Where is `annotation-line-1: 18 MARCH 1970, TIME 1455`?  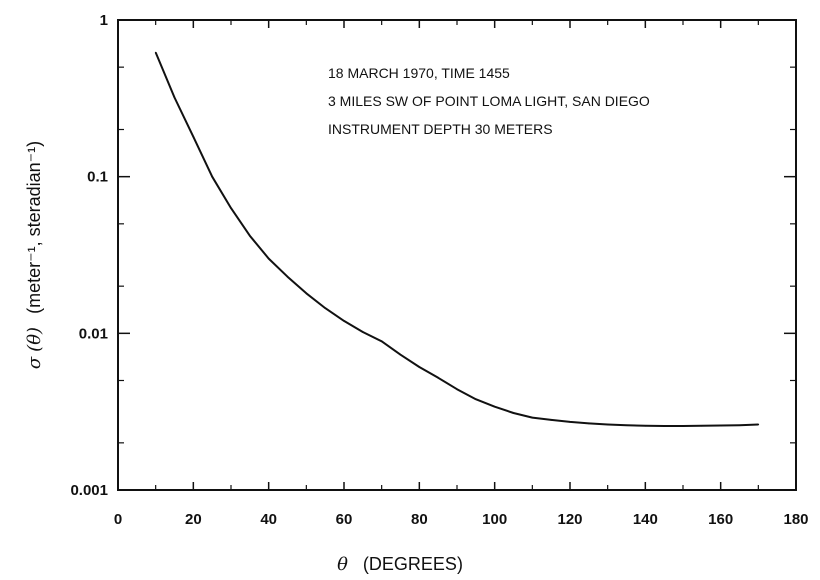
annotation-line-1: 18 MARCH 1970, TIME 1455 is located at coordinates (419, 73).